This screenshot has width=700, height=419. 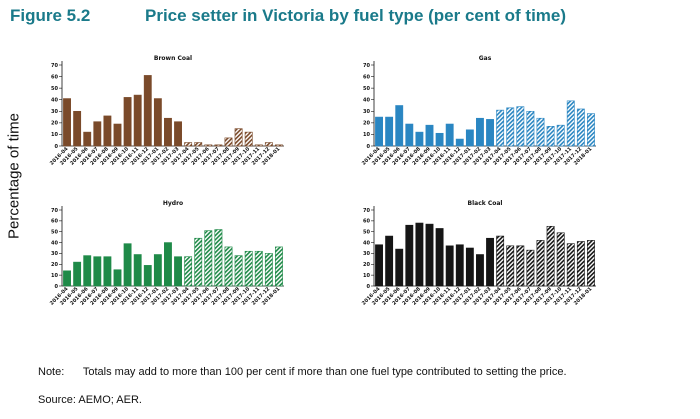 What do you see at coordinates (110, 400) in the screenshot?
I see `source-text: AEMO; AER.` at bounding box center [110, 400].